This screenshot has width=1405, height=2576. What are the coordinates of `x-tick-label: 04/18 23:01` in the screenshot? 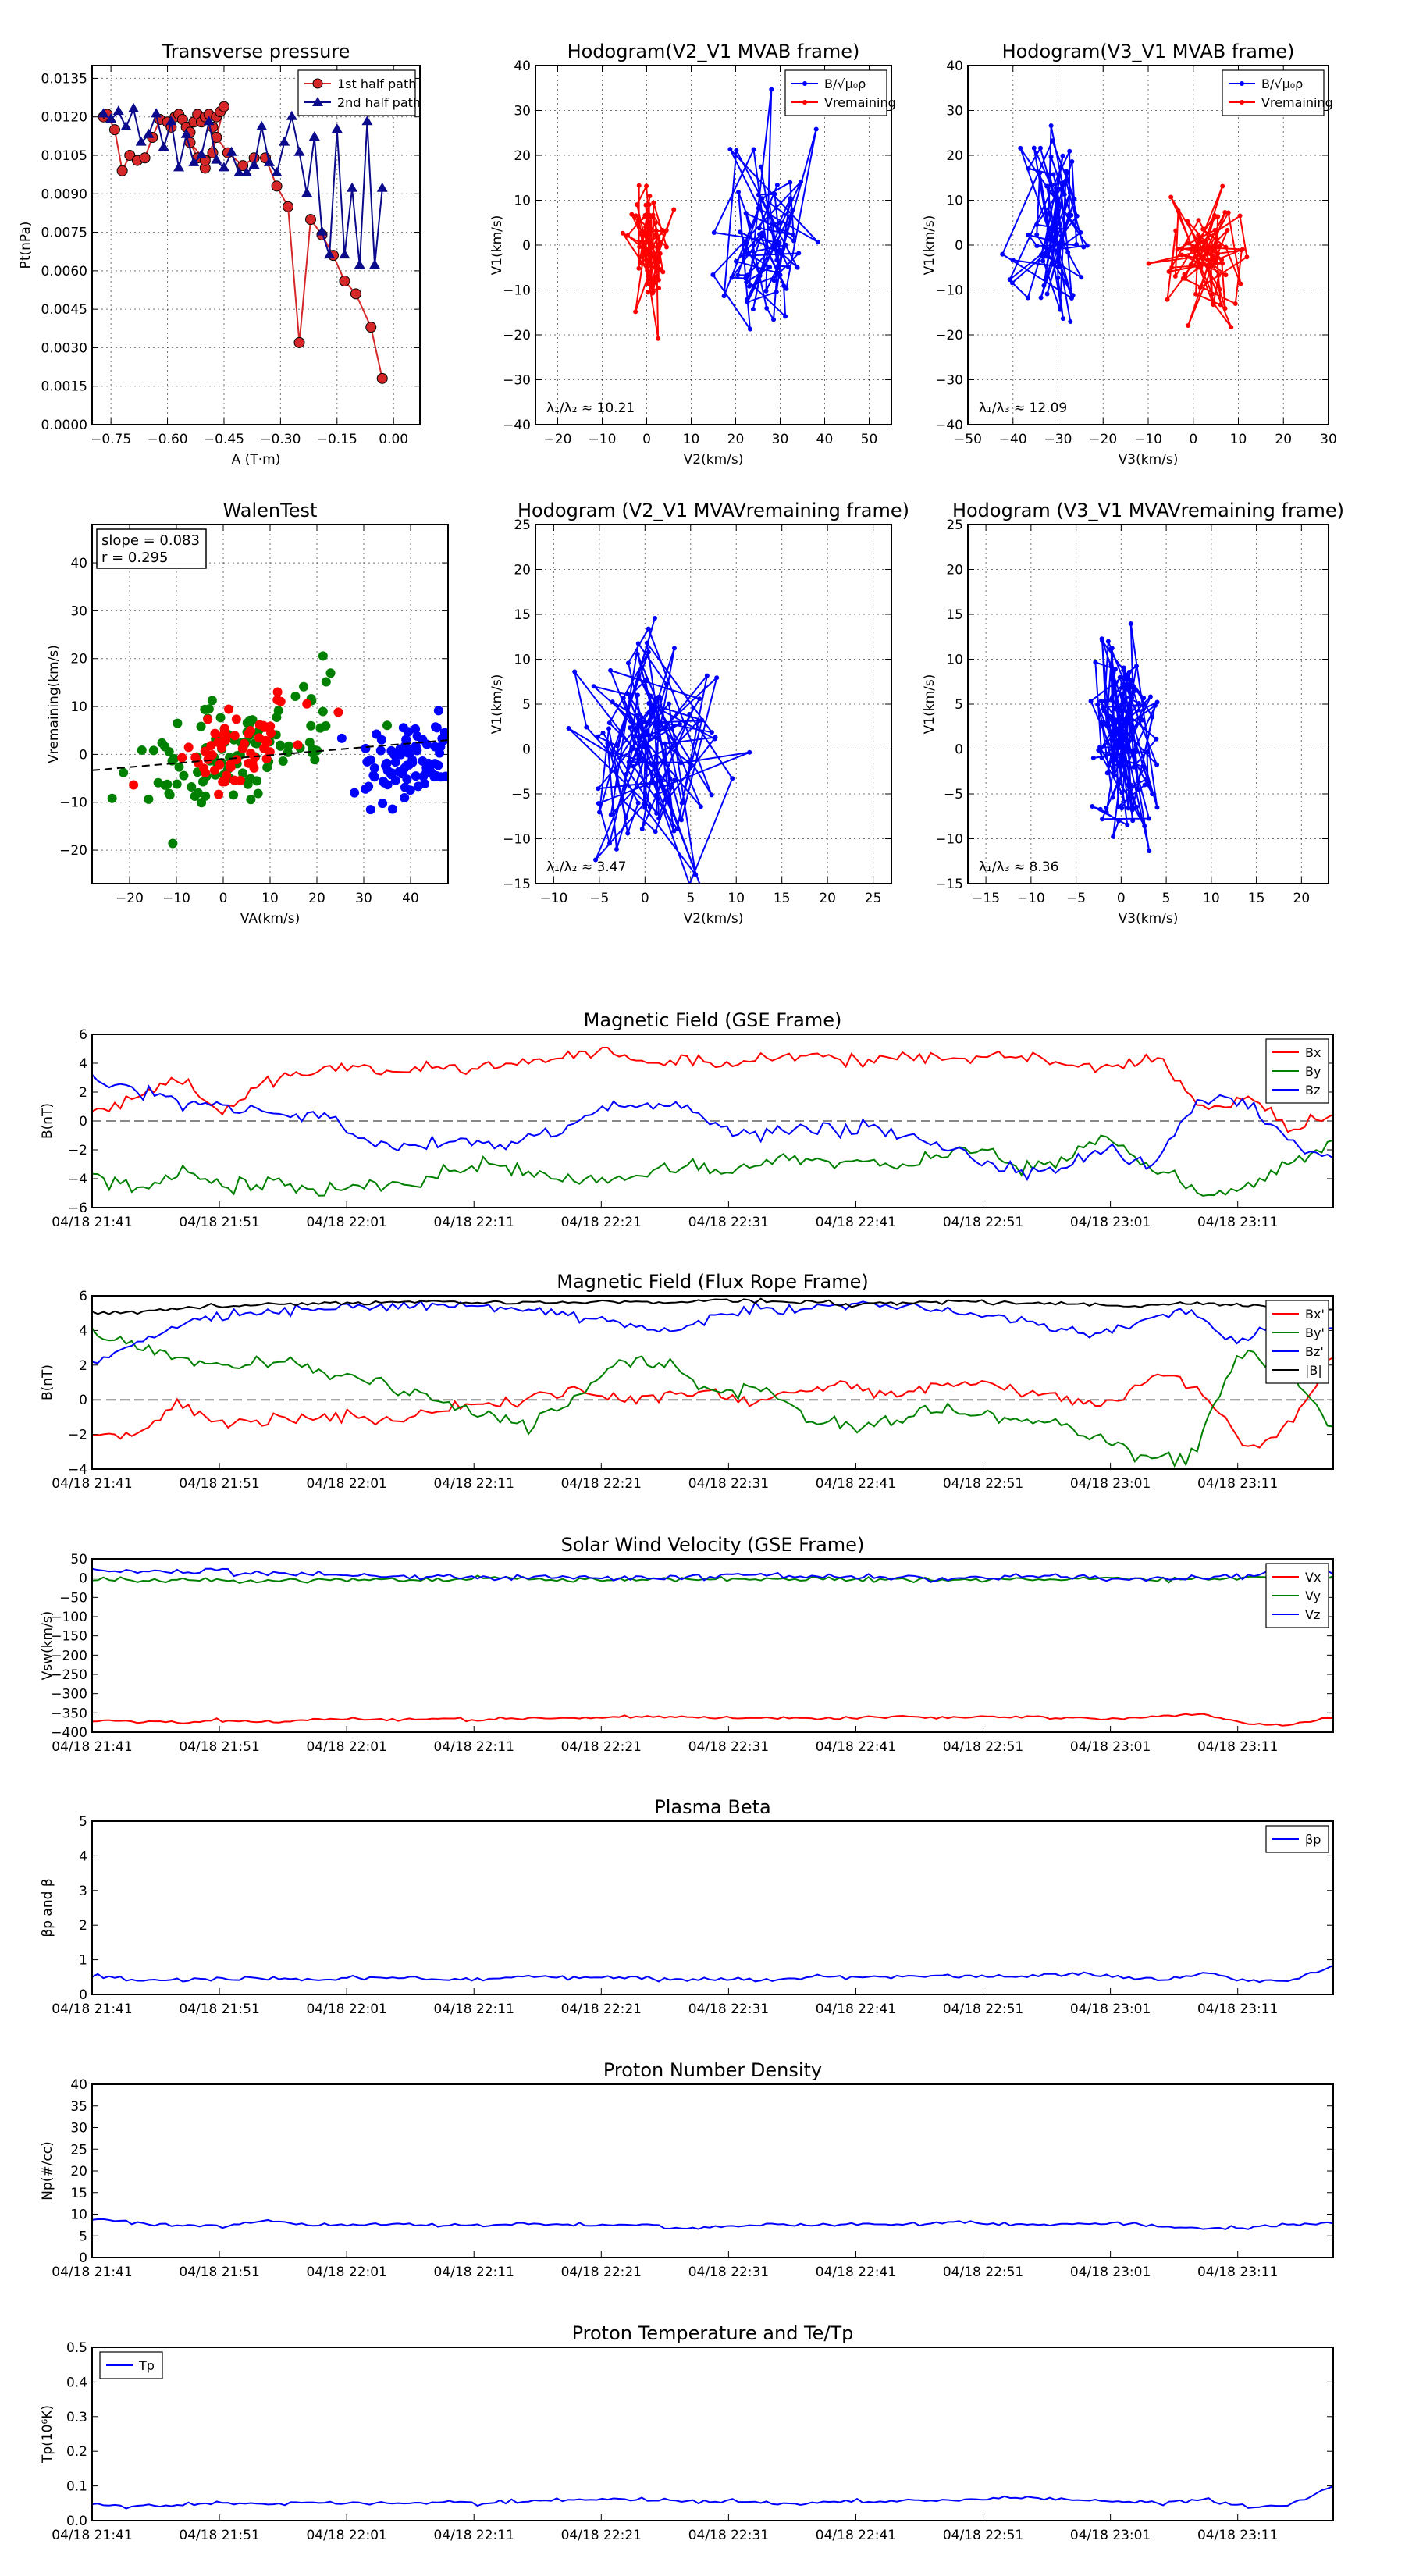 It's located at (1110, 2009).